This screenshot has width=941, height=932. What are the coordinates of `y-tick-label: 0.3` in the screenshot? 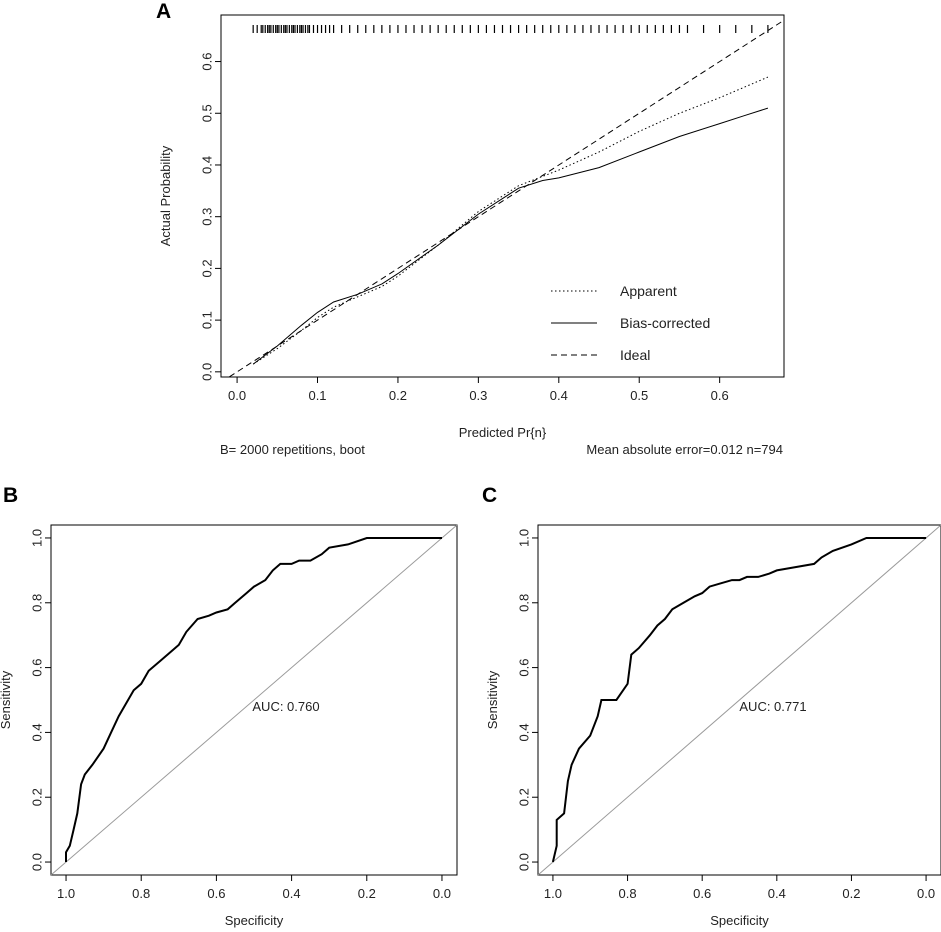 It's located at (207, 217).